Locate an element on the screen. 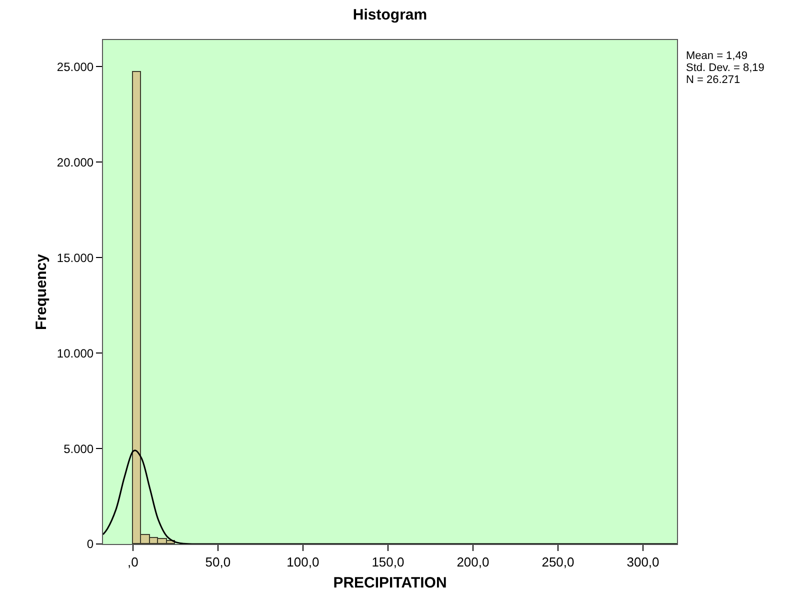 This screenshot has height=597, width=802. x-tick-label: ,0 is located at coordinates (133, 562).